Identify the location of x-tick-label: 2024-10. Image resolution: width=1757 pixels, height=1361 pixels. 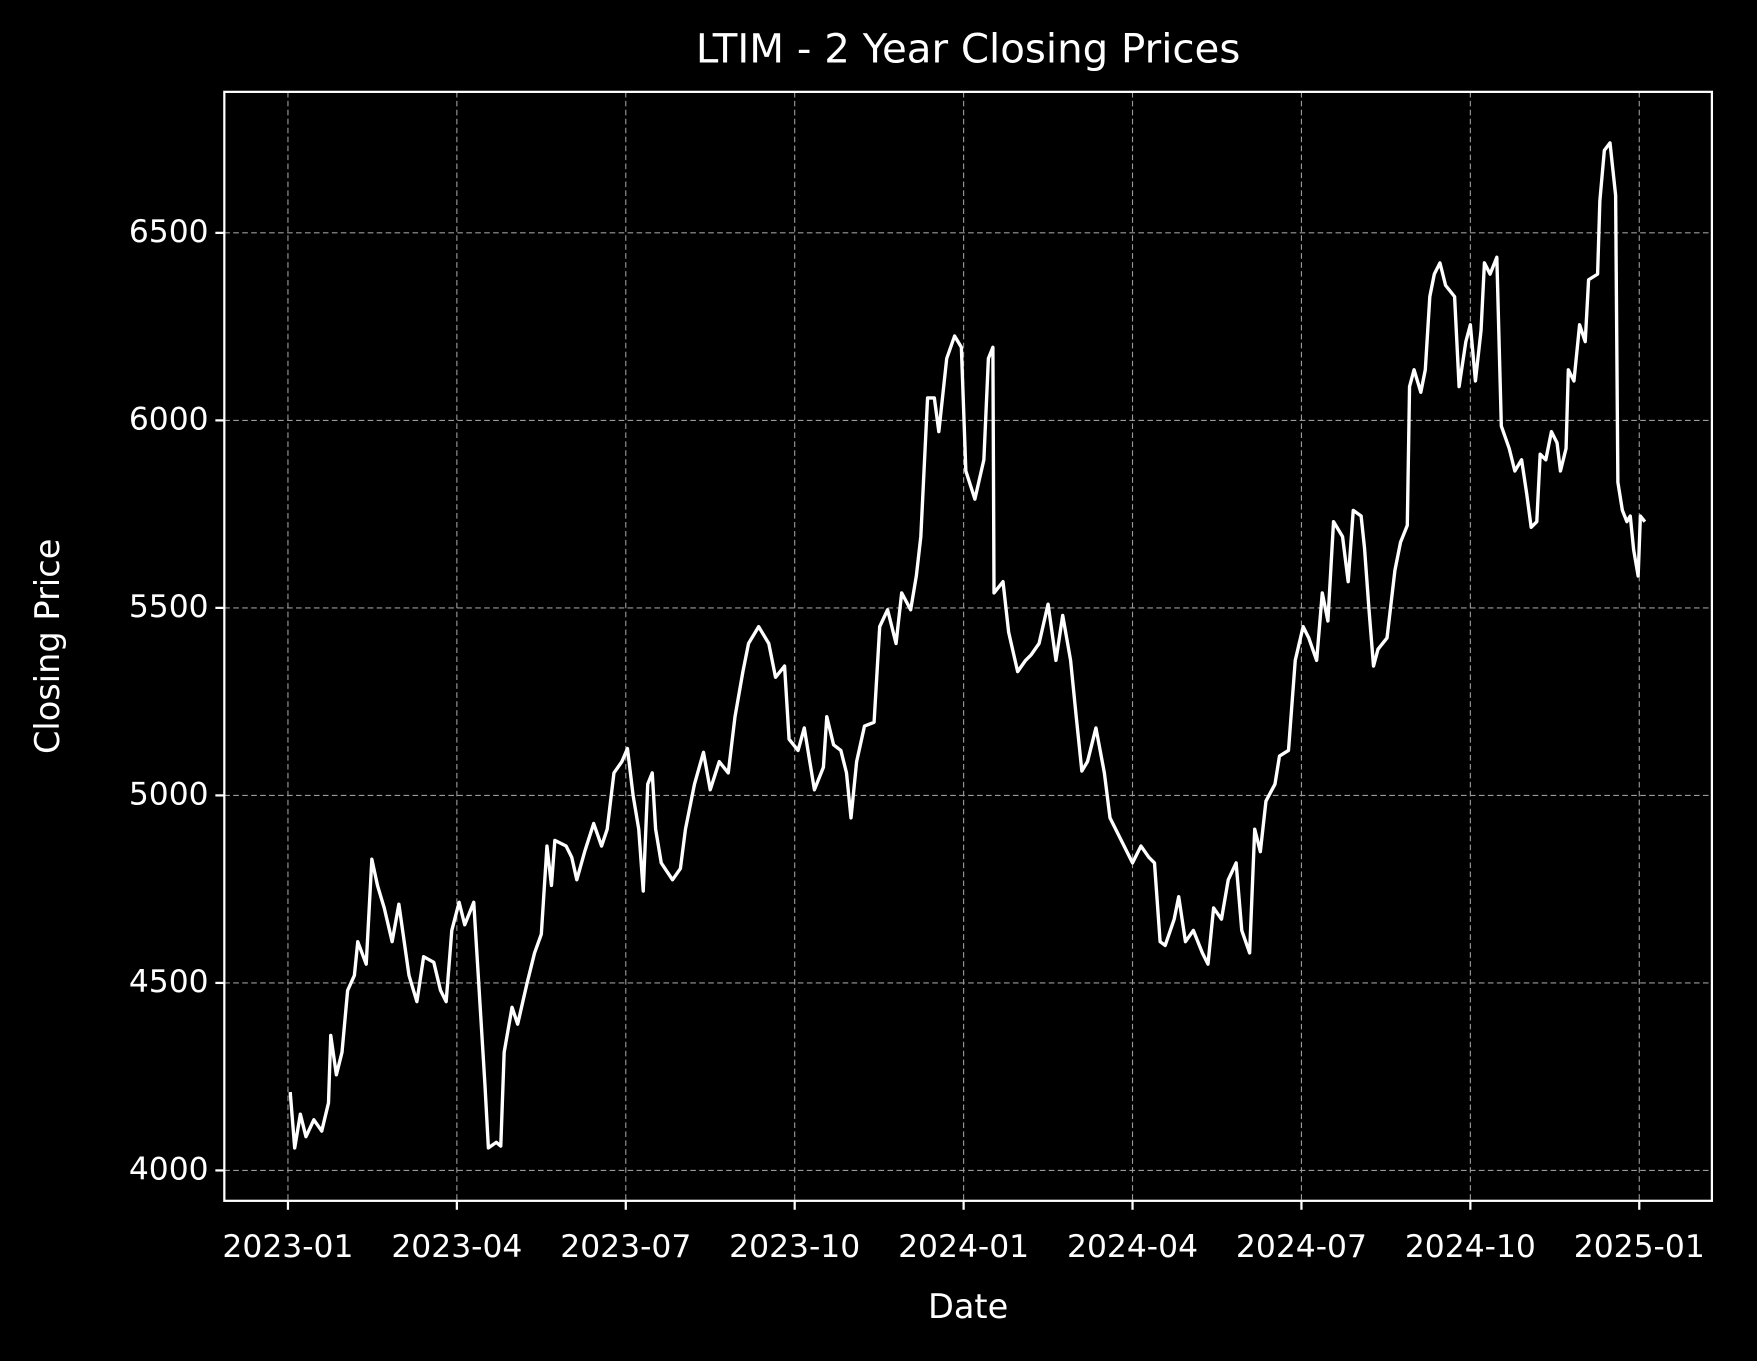
(1470, 1247).